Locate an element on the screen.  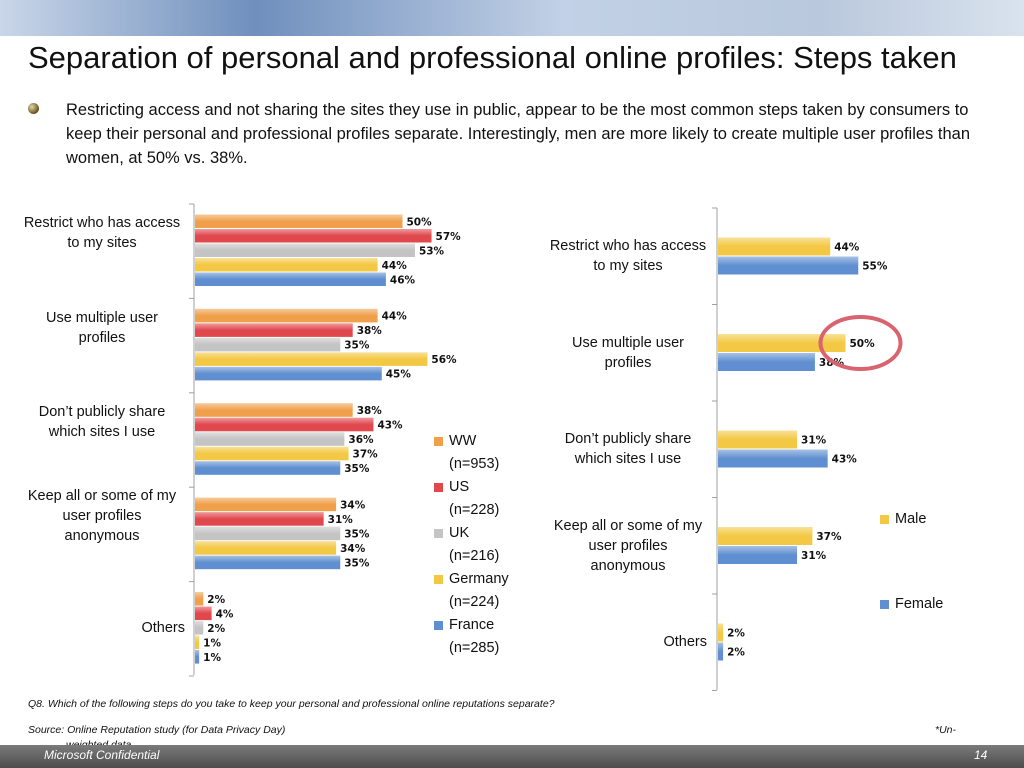
right-category-label-line: profiles is located at coordinates (628, 362).